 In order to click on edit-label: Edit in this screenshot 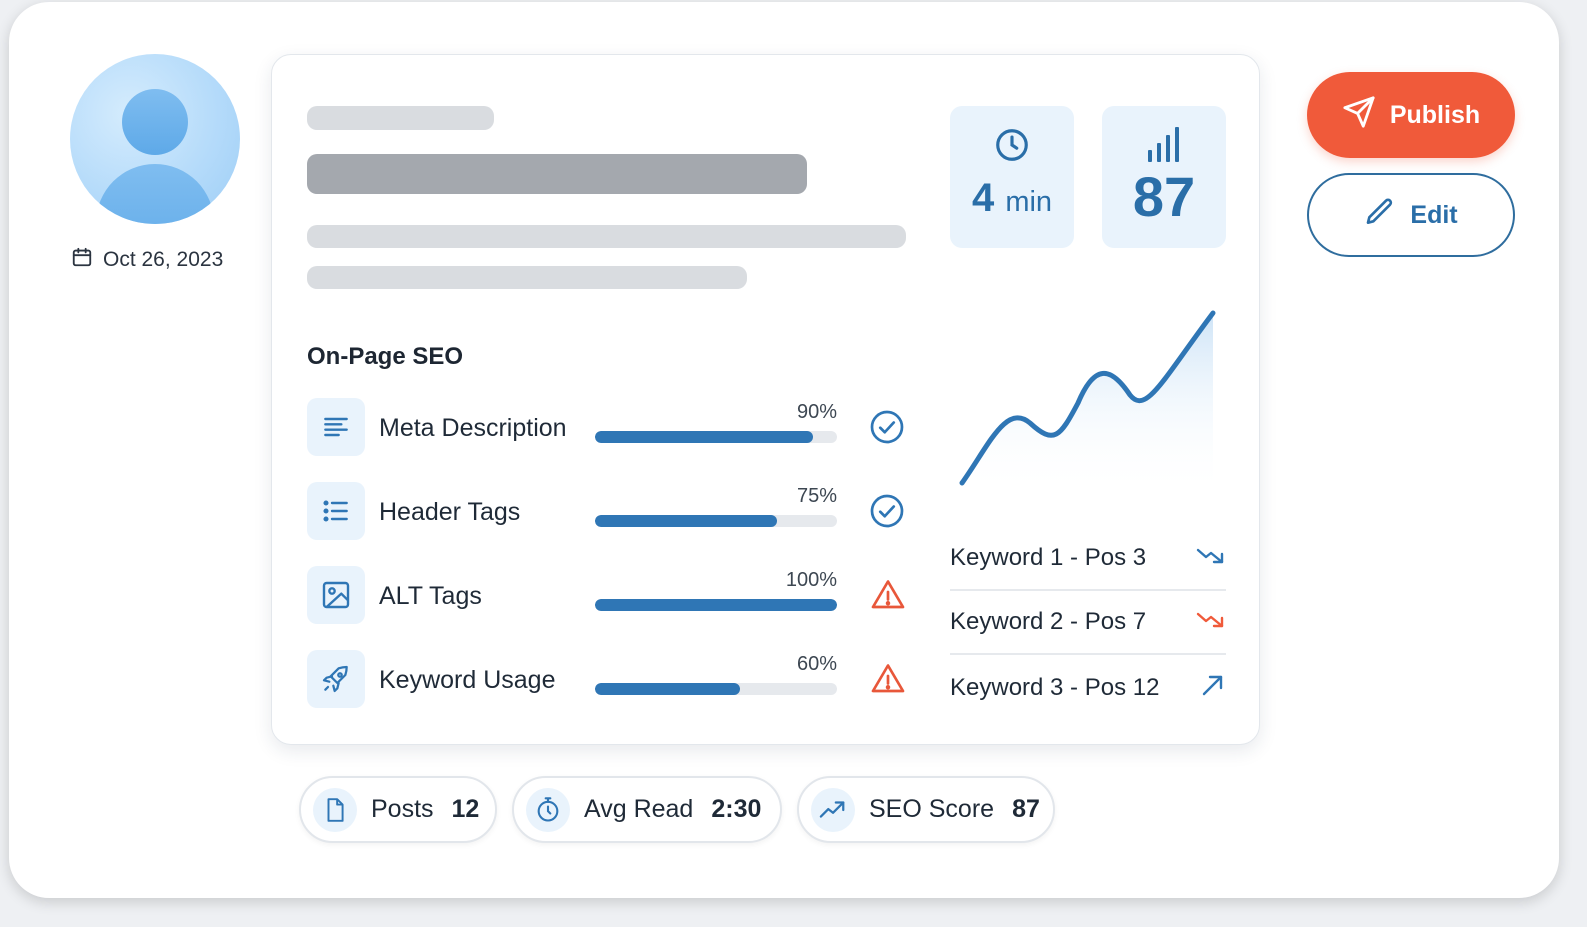, I will do `click(1434, 214)`.